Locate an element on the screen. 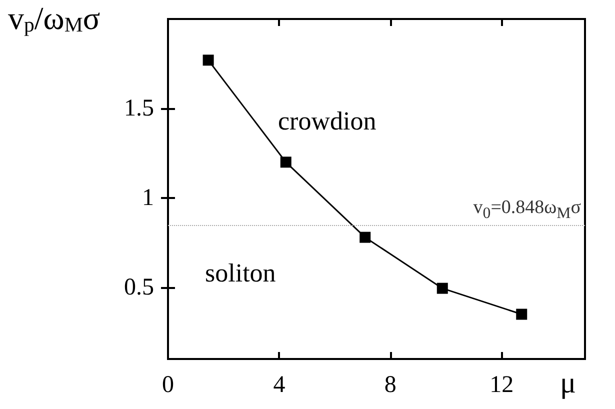 The width and height of the screenshot is (615, 409). y-tick-label: 1 is located at coordinates (148, 197).